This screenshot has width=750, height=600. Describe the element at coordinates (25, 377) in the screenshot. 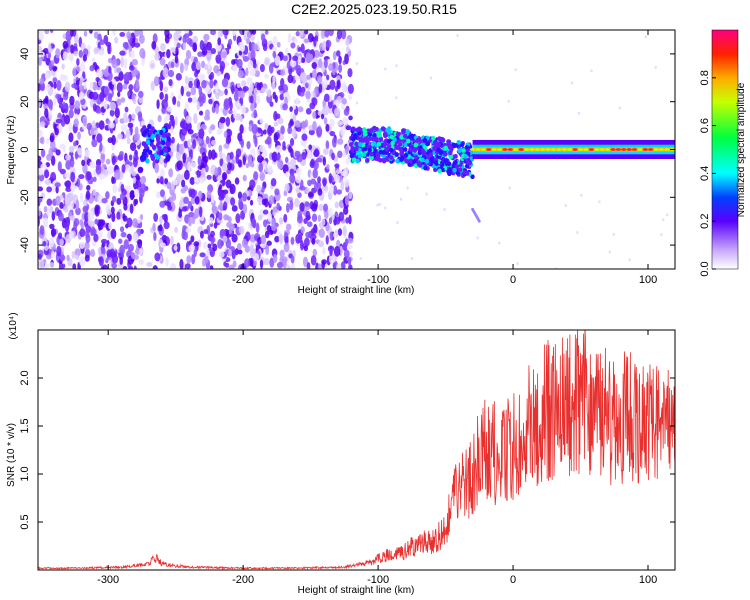

I see `y-tick-label: 2.0` at that location.